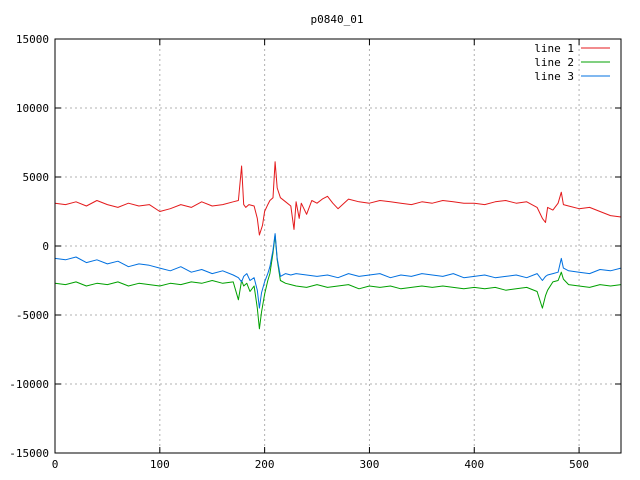 The width and height of the screenshot is (640, 480). Describe the element at coordinates (265, 464) in the screenshot. I see `x-tick-label: 200` at that location.